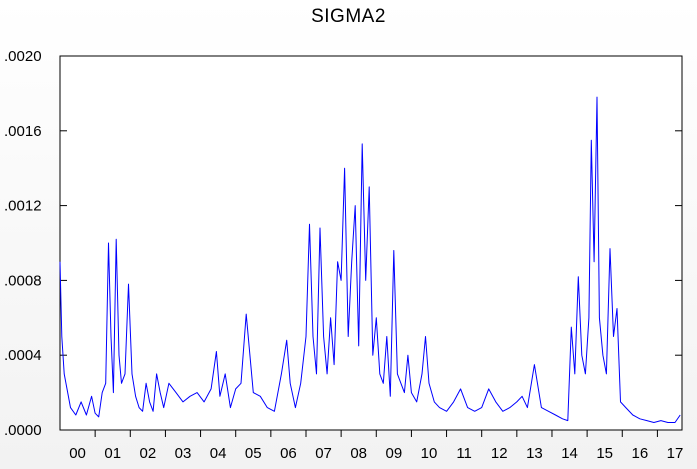 The image size is (697, 469). What do you see at coordinates (148, 453) in the screenshot?
I see `x-tick-label: 02` at bounding box center [148, 453].